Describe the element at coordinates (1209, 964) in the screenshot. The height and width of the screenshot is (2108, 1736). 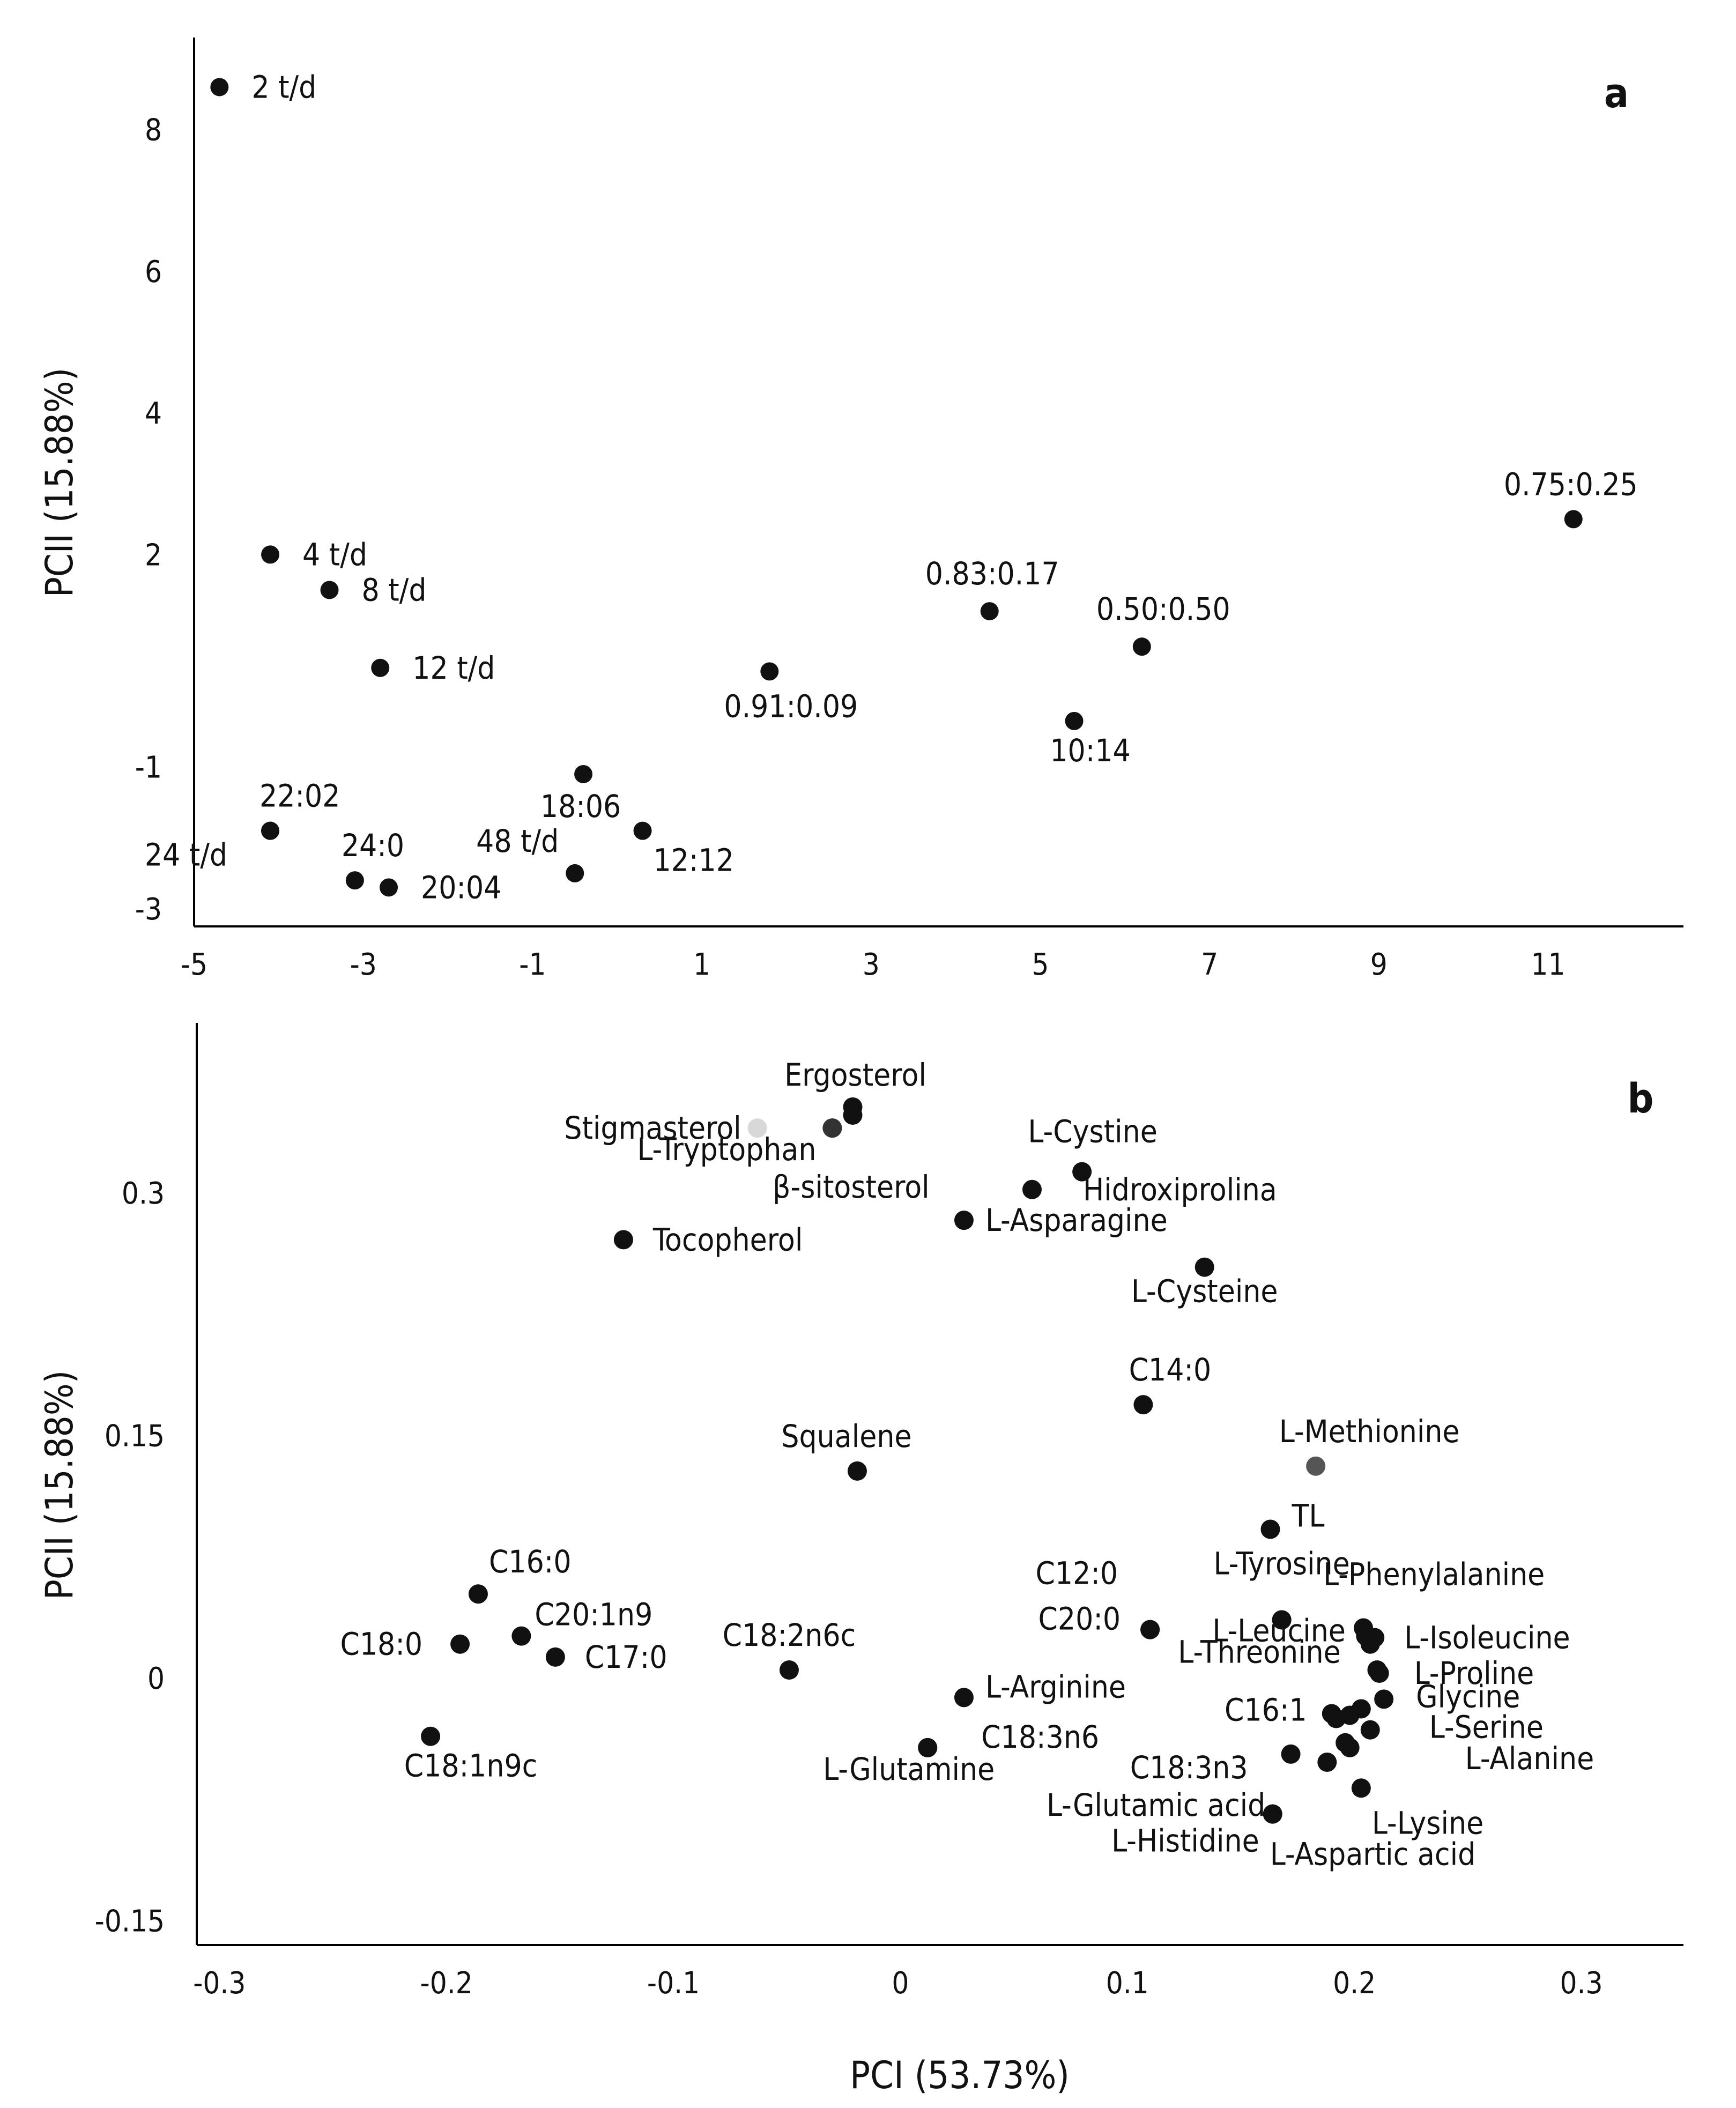
I see `x-tick-label: 7` at that location.